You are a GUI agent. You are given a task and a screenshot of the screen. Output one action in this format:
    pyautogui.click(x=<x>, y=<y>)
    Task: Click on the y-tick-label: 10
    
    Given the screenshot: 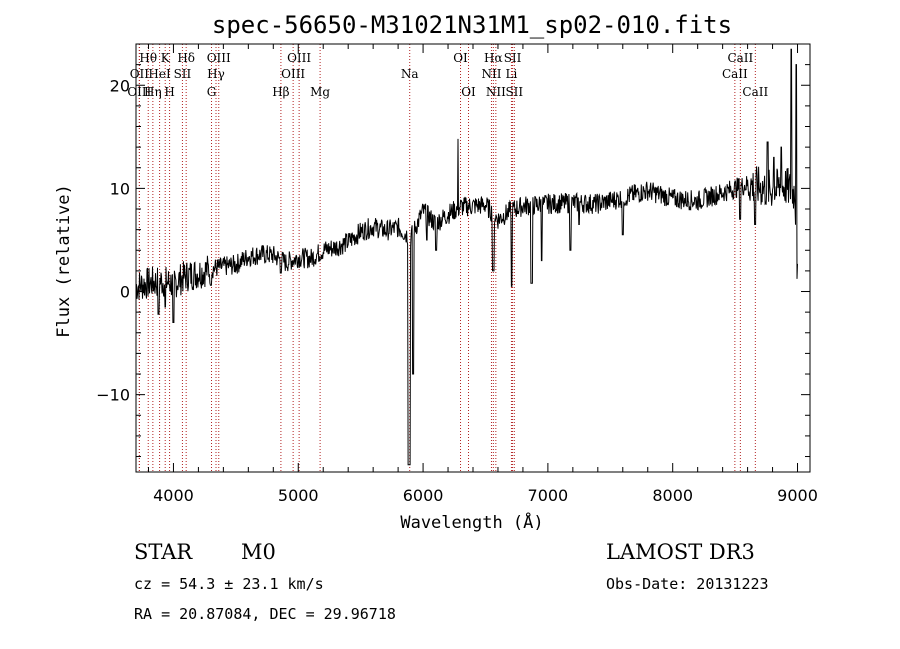 What is the action you would take?
    pyautogui.click(x=120, y=188)
    